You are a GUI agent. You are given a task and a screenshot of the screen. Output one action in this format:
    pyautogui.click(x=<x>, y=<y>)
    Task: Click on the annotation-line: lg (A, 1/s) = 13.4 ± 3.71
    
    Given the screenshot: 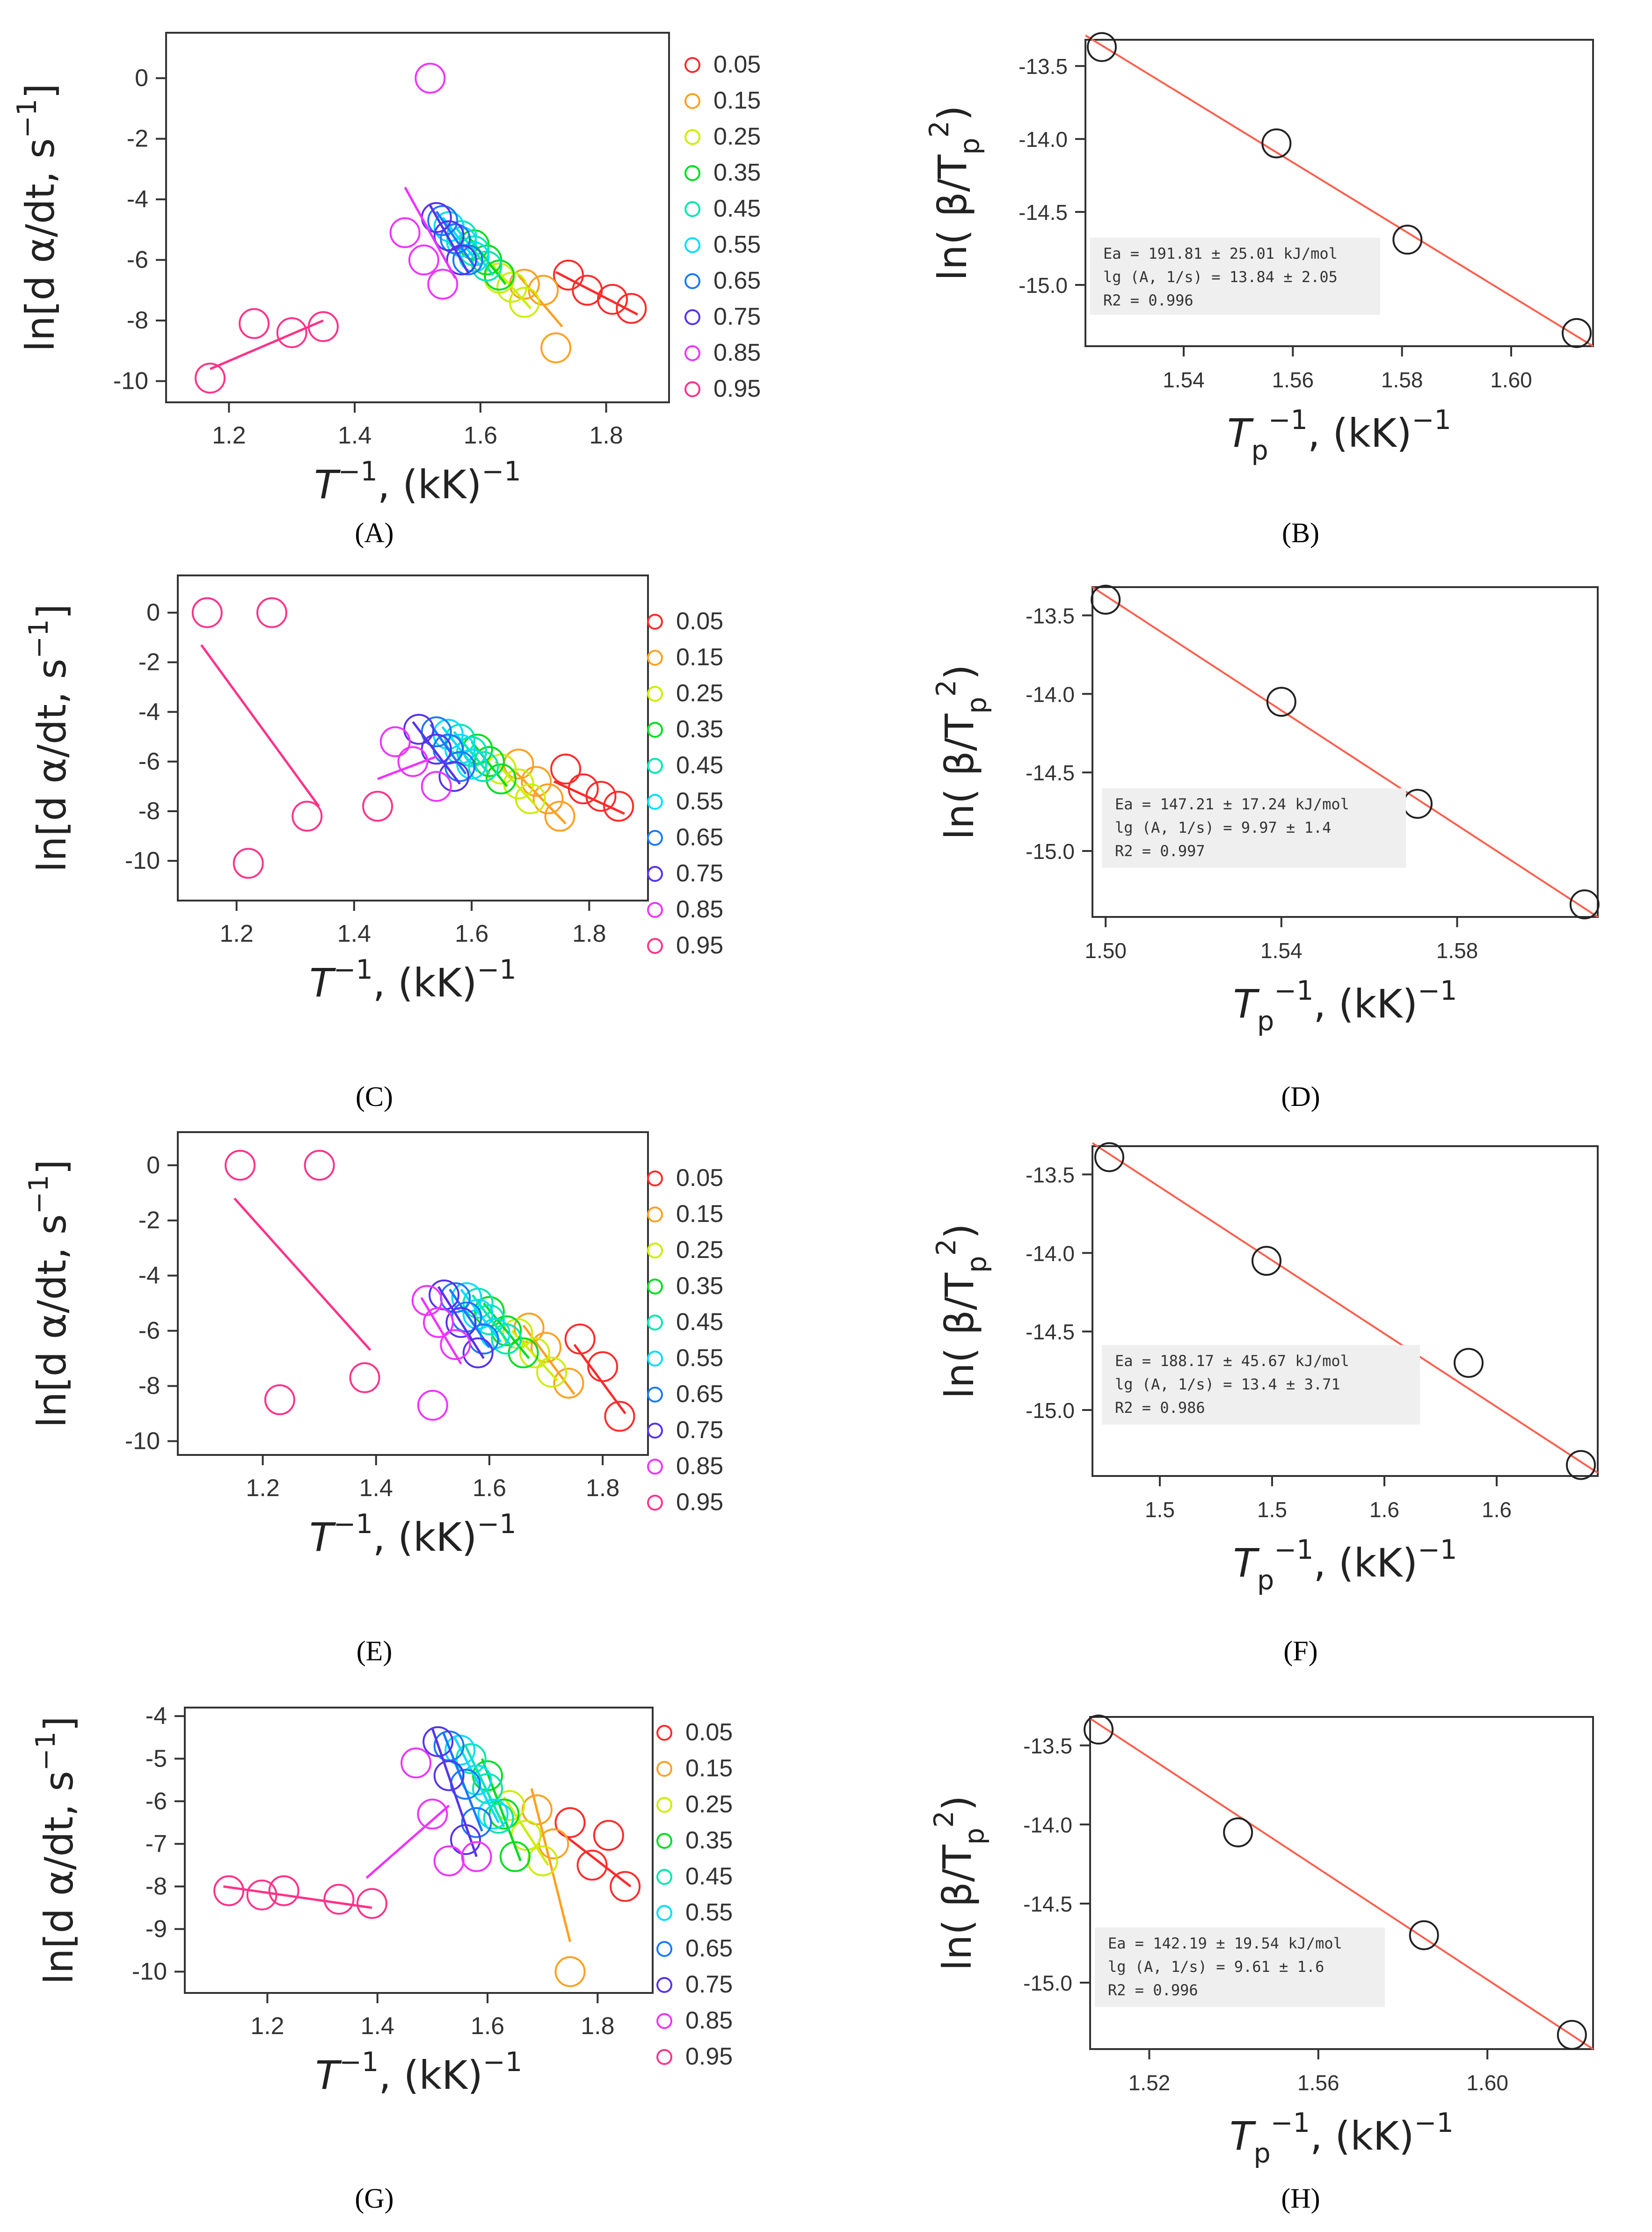 What is the action you would take?
    pyautogui.click(x=1227, y=1384)
    